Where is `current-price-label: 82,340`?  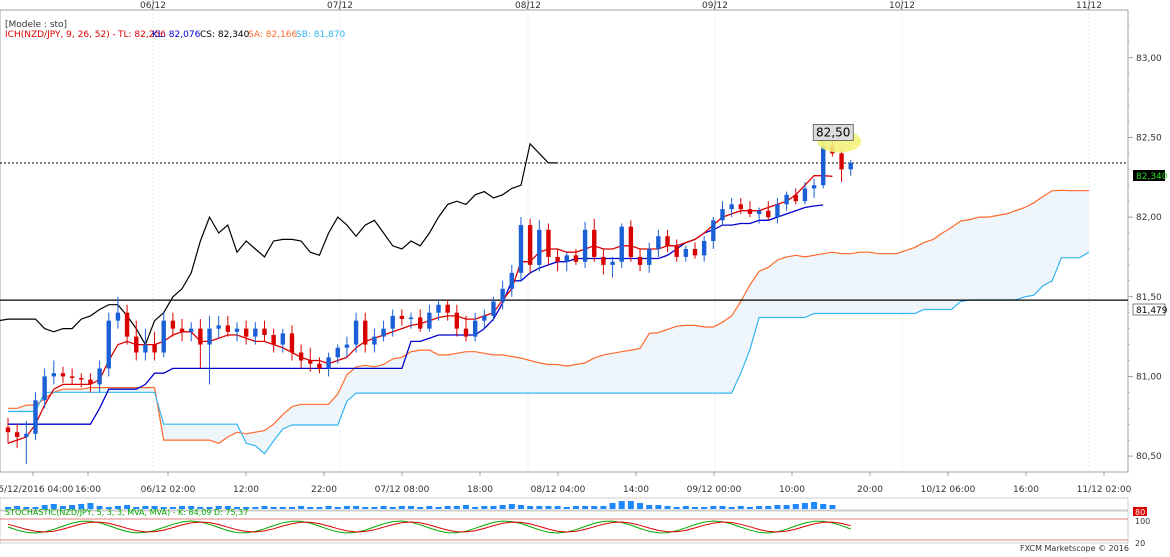
current-price-label: 82,340 is located at coordinates (1152, 177).